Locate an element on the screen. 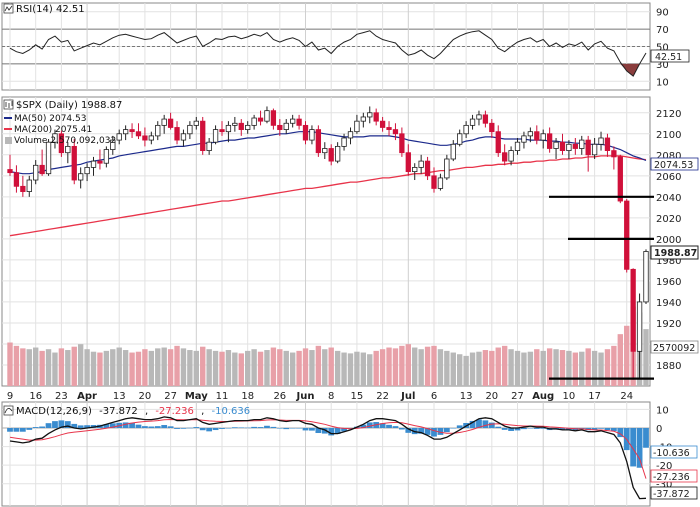 The height and width of the screenshot is (507, 700). price-tick-label: 2000 is located at coordinates (668, 240).